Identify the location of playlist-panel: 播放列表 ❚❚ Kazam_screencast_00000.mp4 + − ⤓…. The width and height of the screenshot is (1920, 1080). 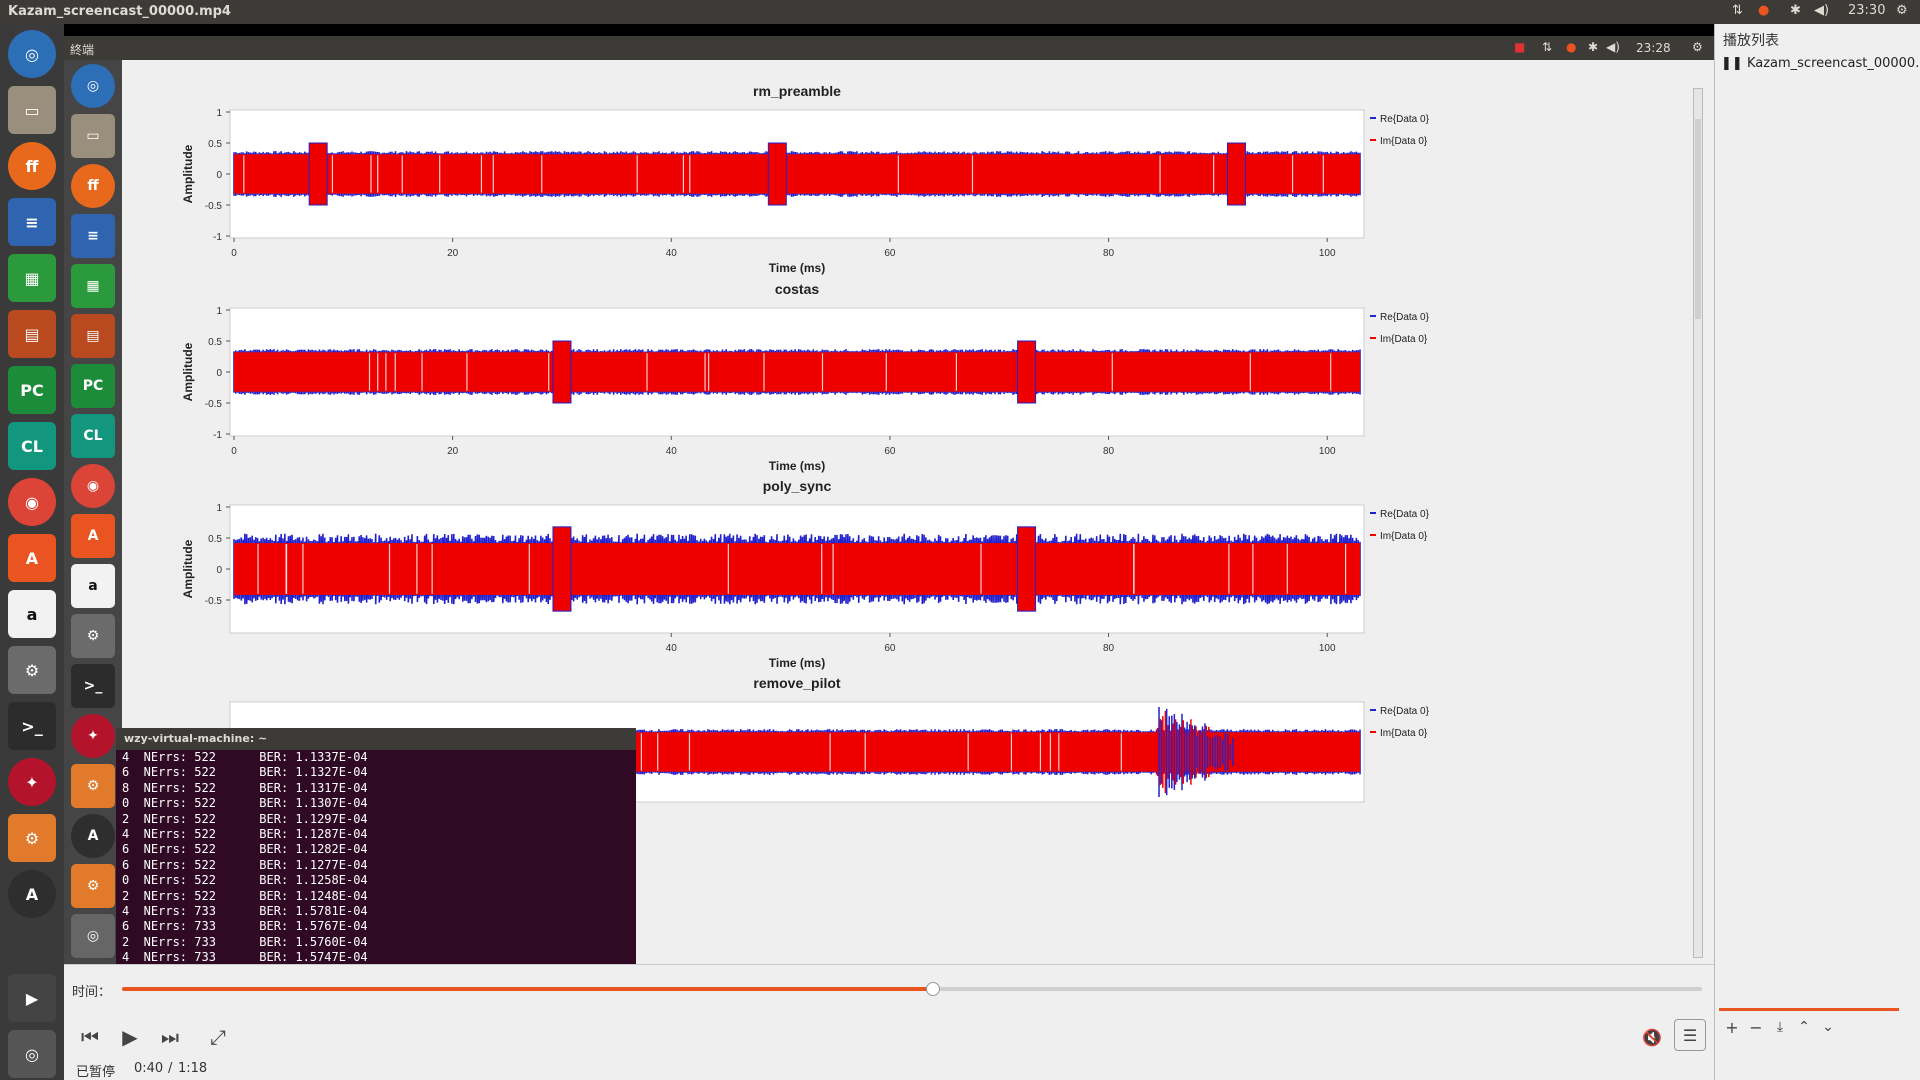
(1817, 552).